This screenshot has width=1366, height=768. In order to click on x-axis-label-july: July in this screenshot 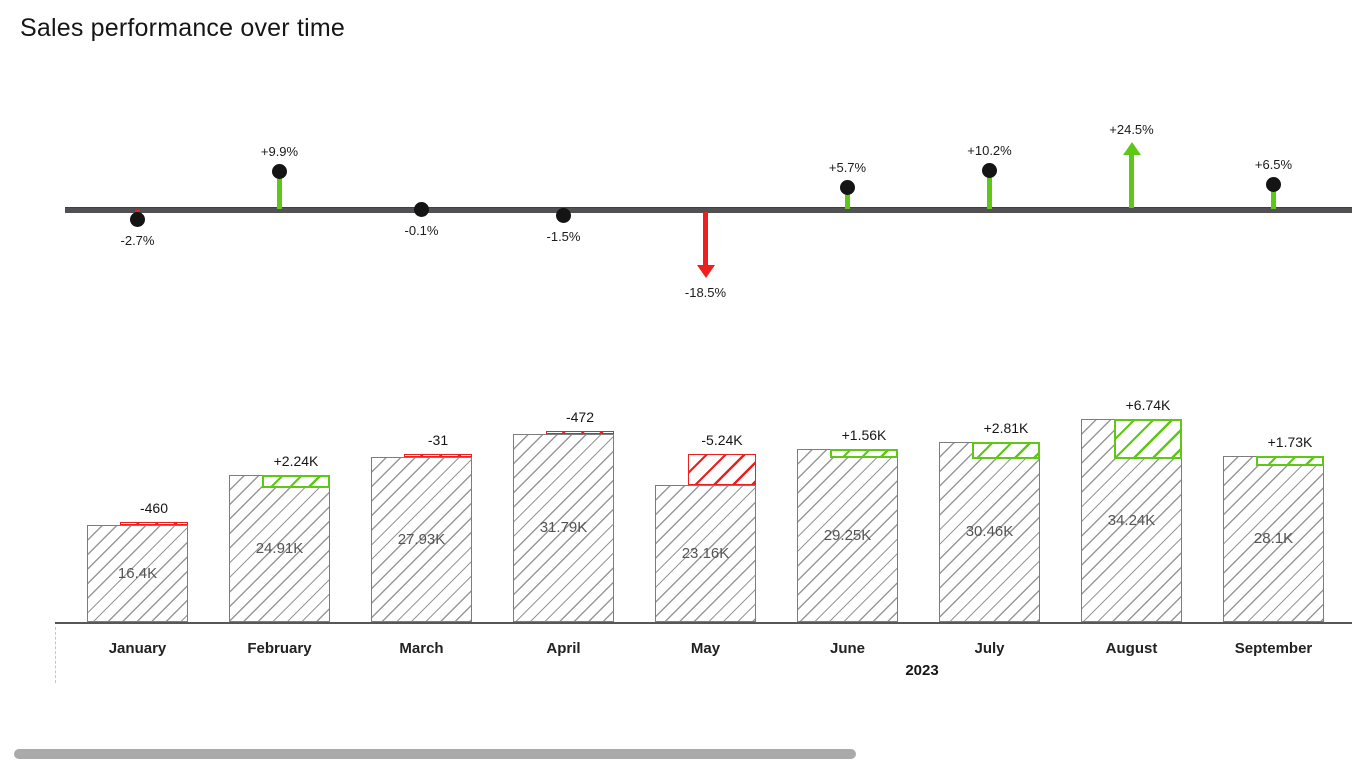, I will do `click(989, 648)`.